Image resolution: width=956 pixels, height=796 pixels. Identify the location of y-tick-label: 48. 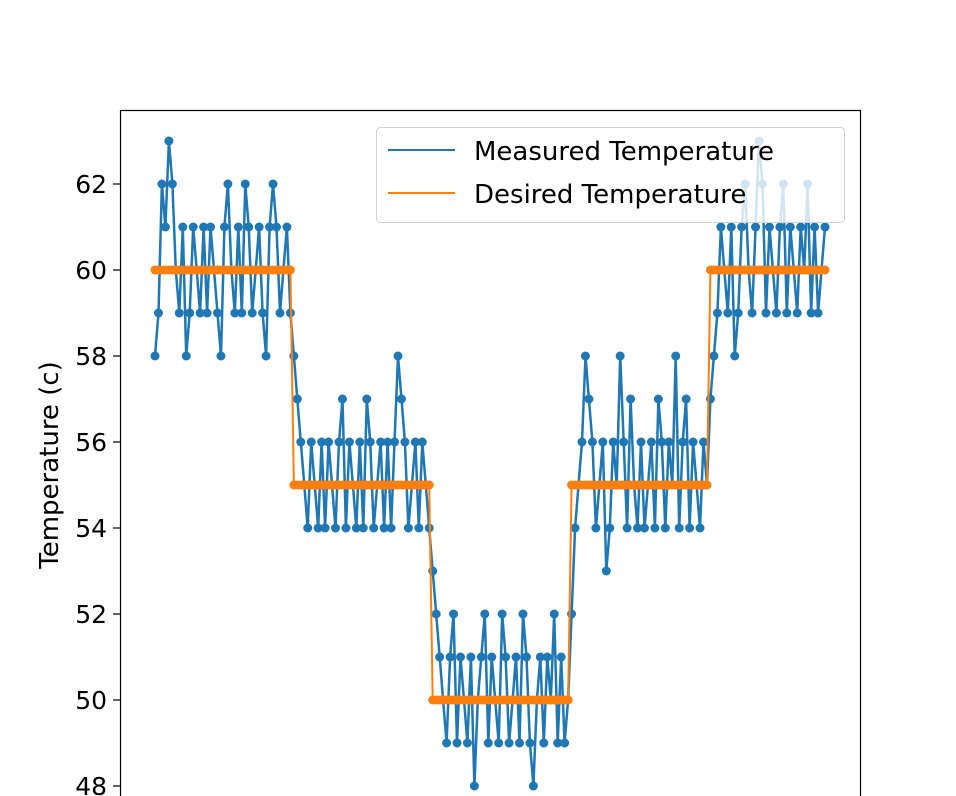
(91, 784).